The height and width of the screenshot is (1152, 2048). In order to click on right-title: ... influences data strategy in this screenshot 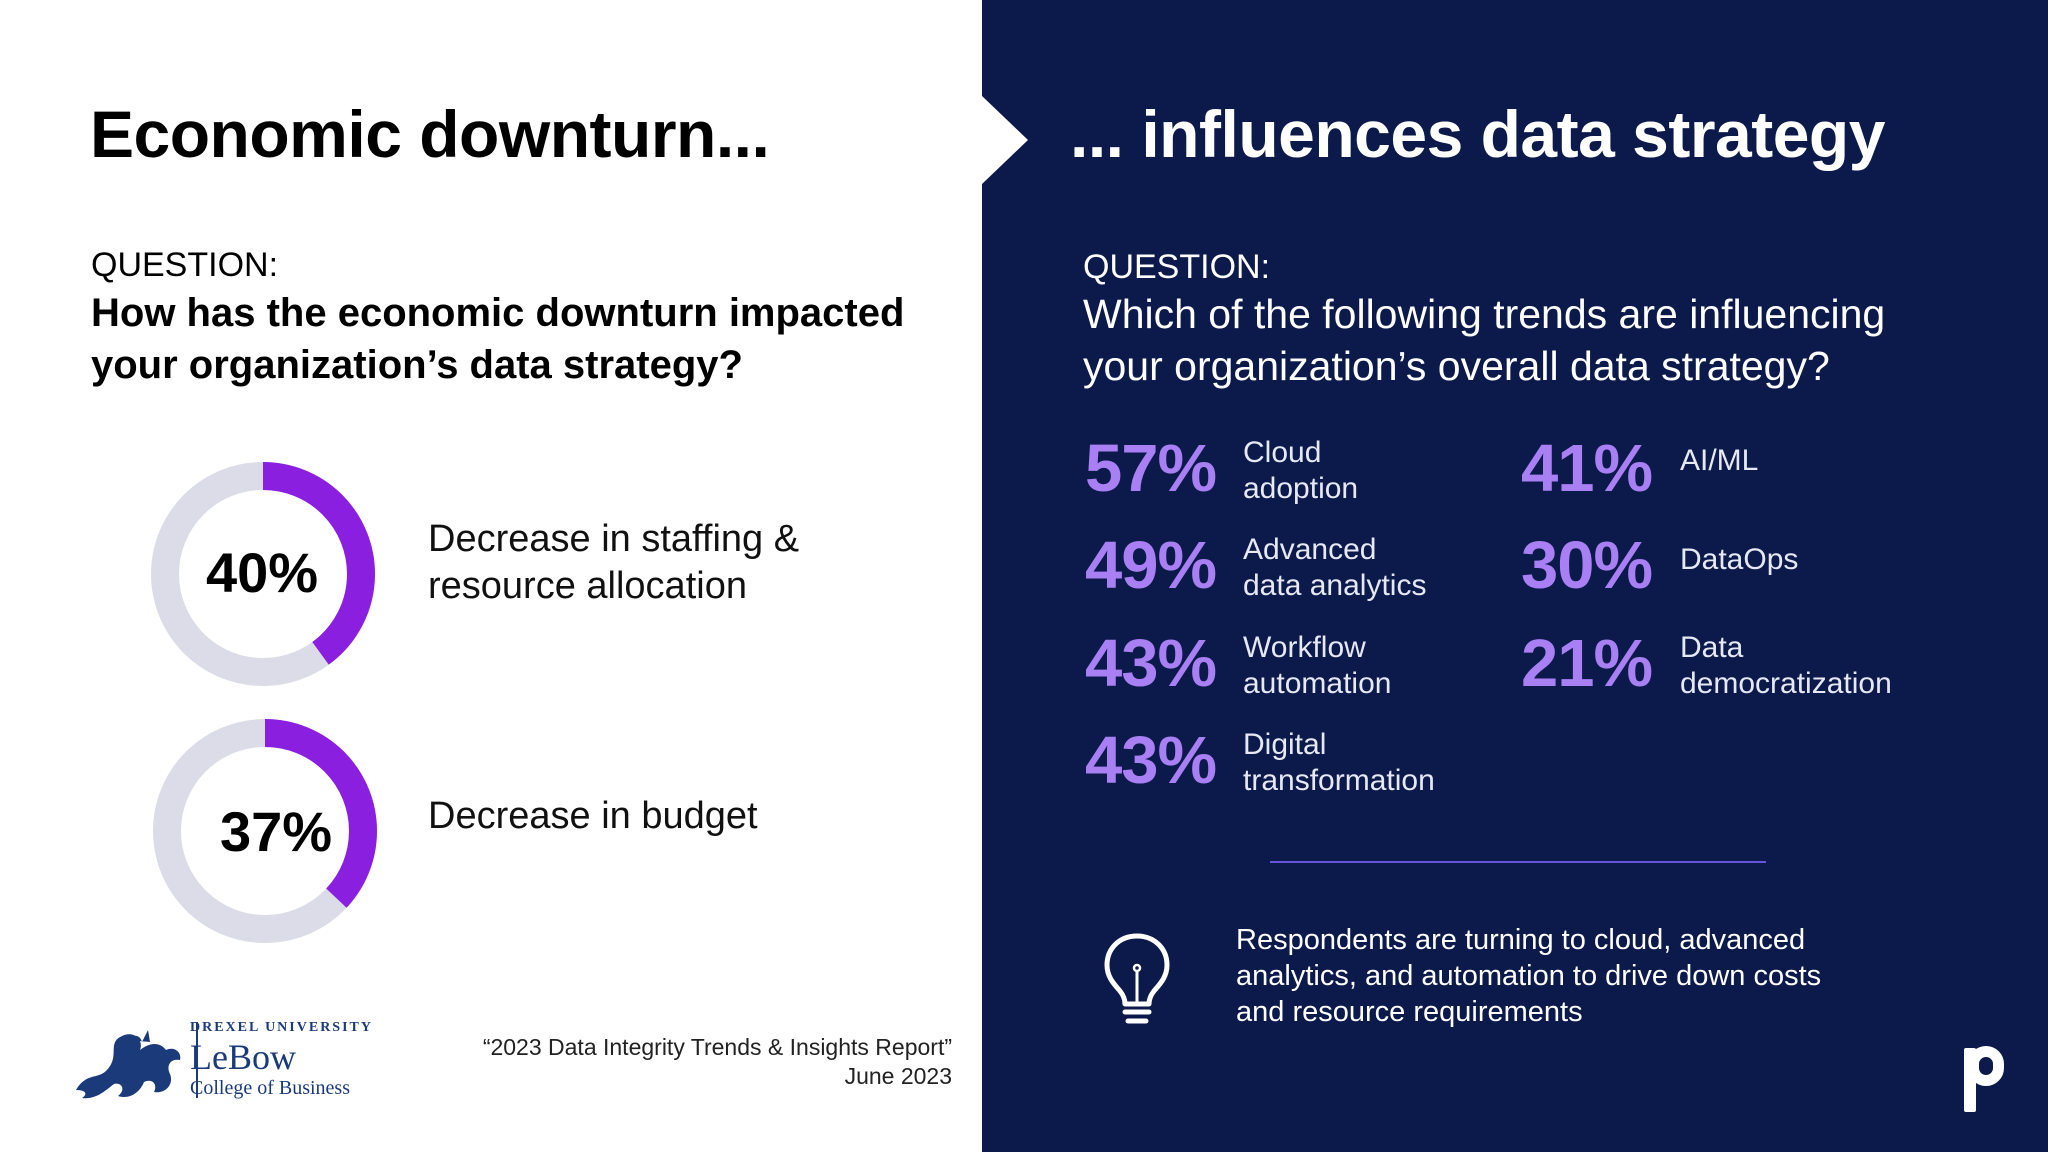, I will do `click(1477, 134)`.